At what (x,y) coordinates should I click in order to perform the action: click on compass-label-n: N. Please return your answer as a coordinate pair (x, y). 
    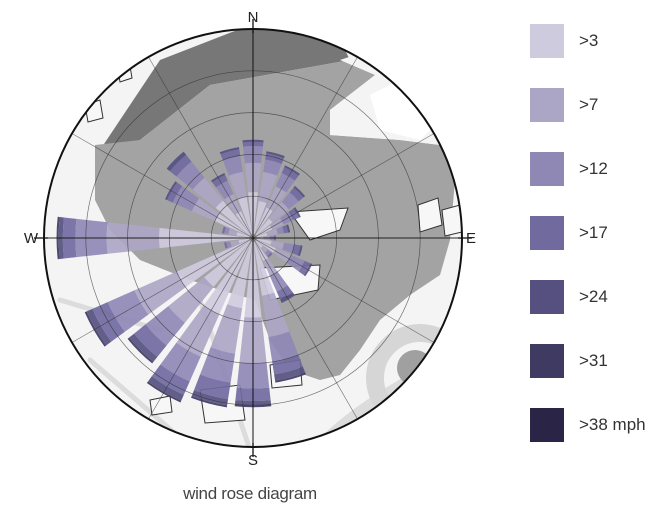
    Looking at the image, I should click on (253, 17).